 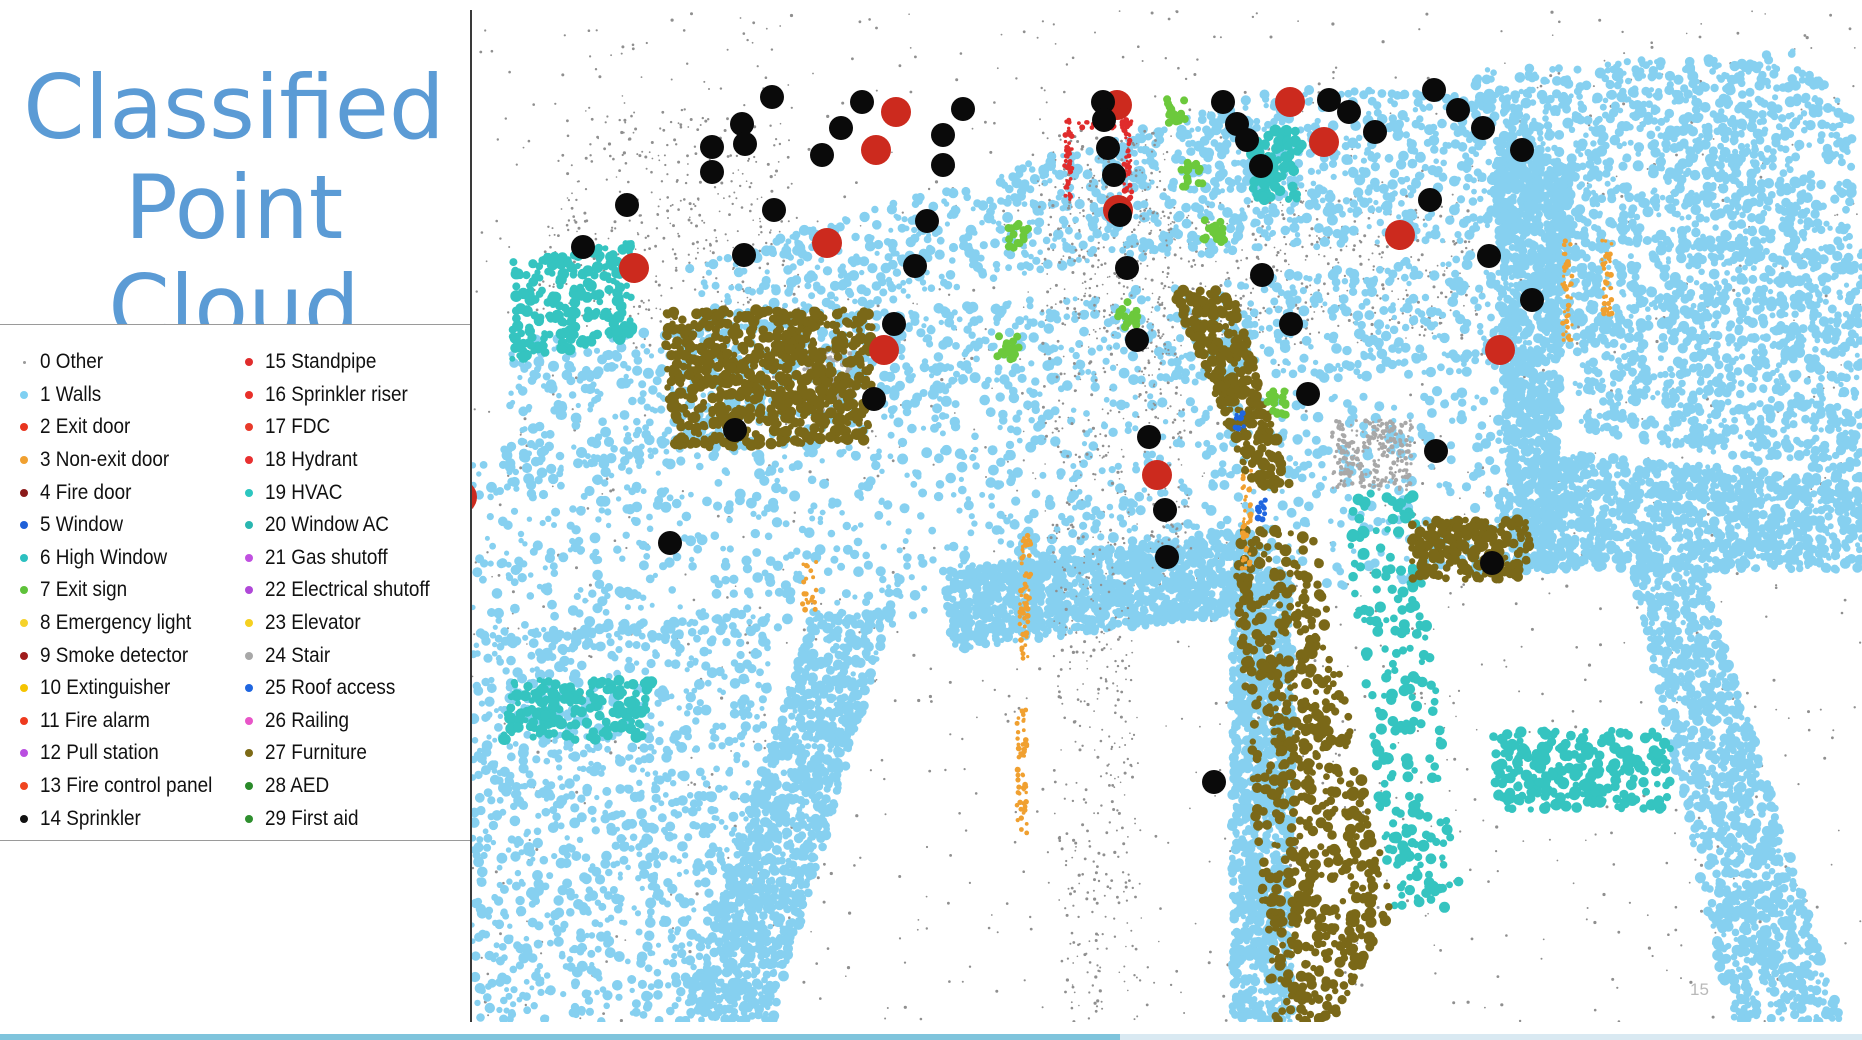 I want to click on legend-item: 27 Furniture, so click(x=346, y=753).